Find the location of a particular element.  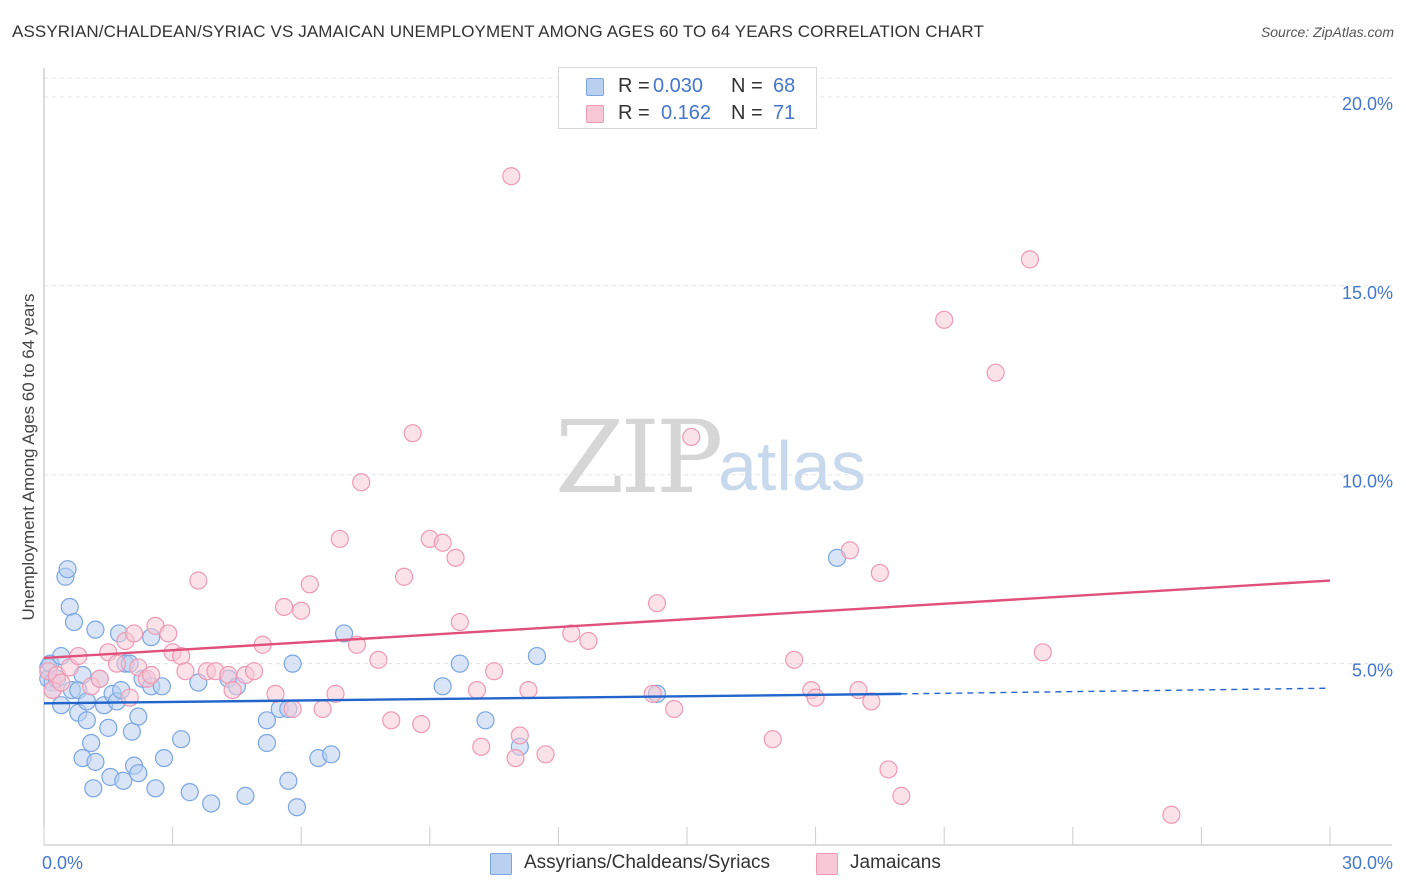

y-tick-labels: 5.0% 10.0% 15.0% 20.0% is located at coordinates (1367, 387).